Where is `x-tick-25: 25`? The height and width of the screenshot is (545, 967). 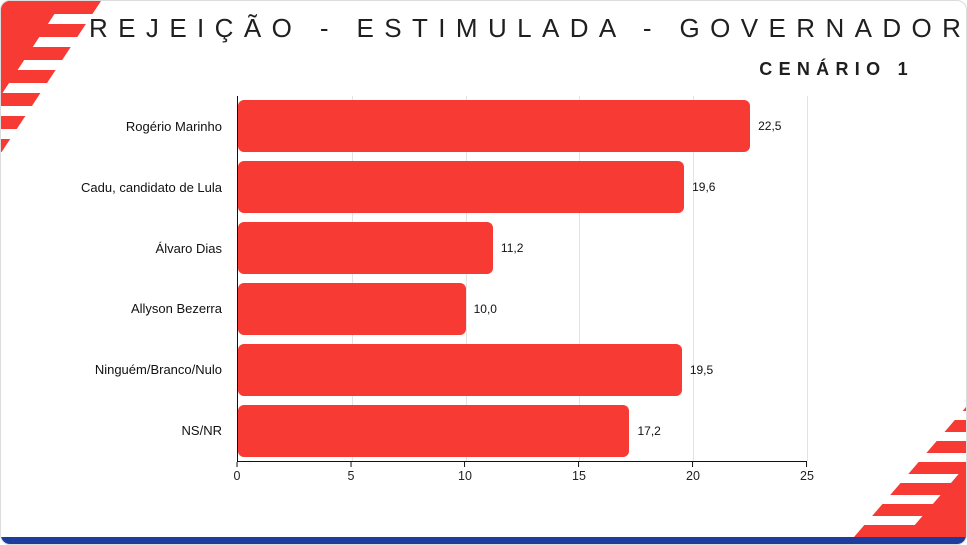
x-tick-25: 25 is located at coordinates (807, 472).